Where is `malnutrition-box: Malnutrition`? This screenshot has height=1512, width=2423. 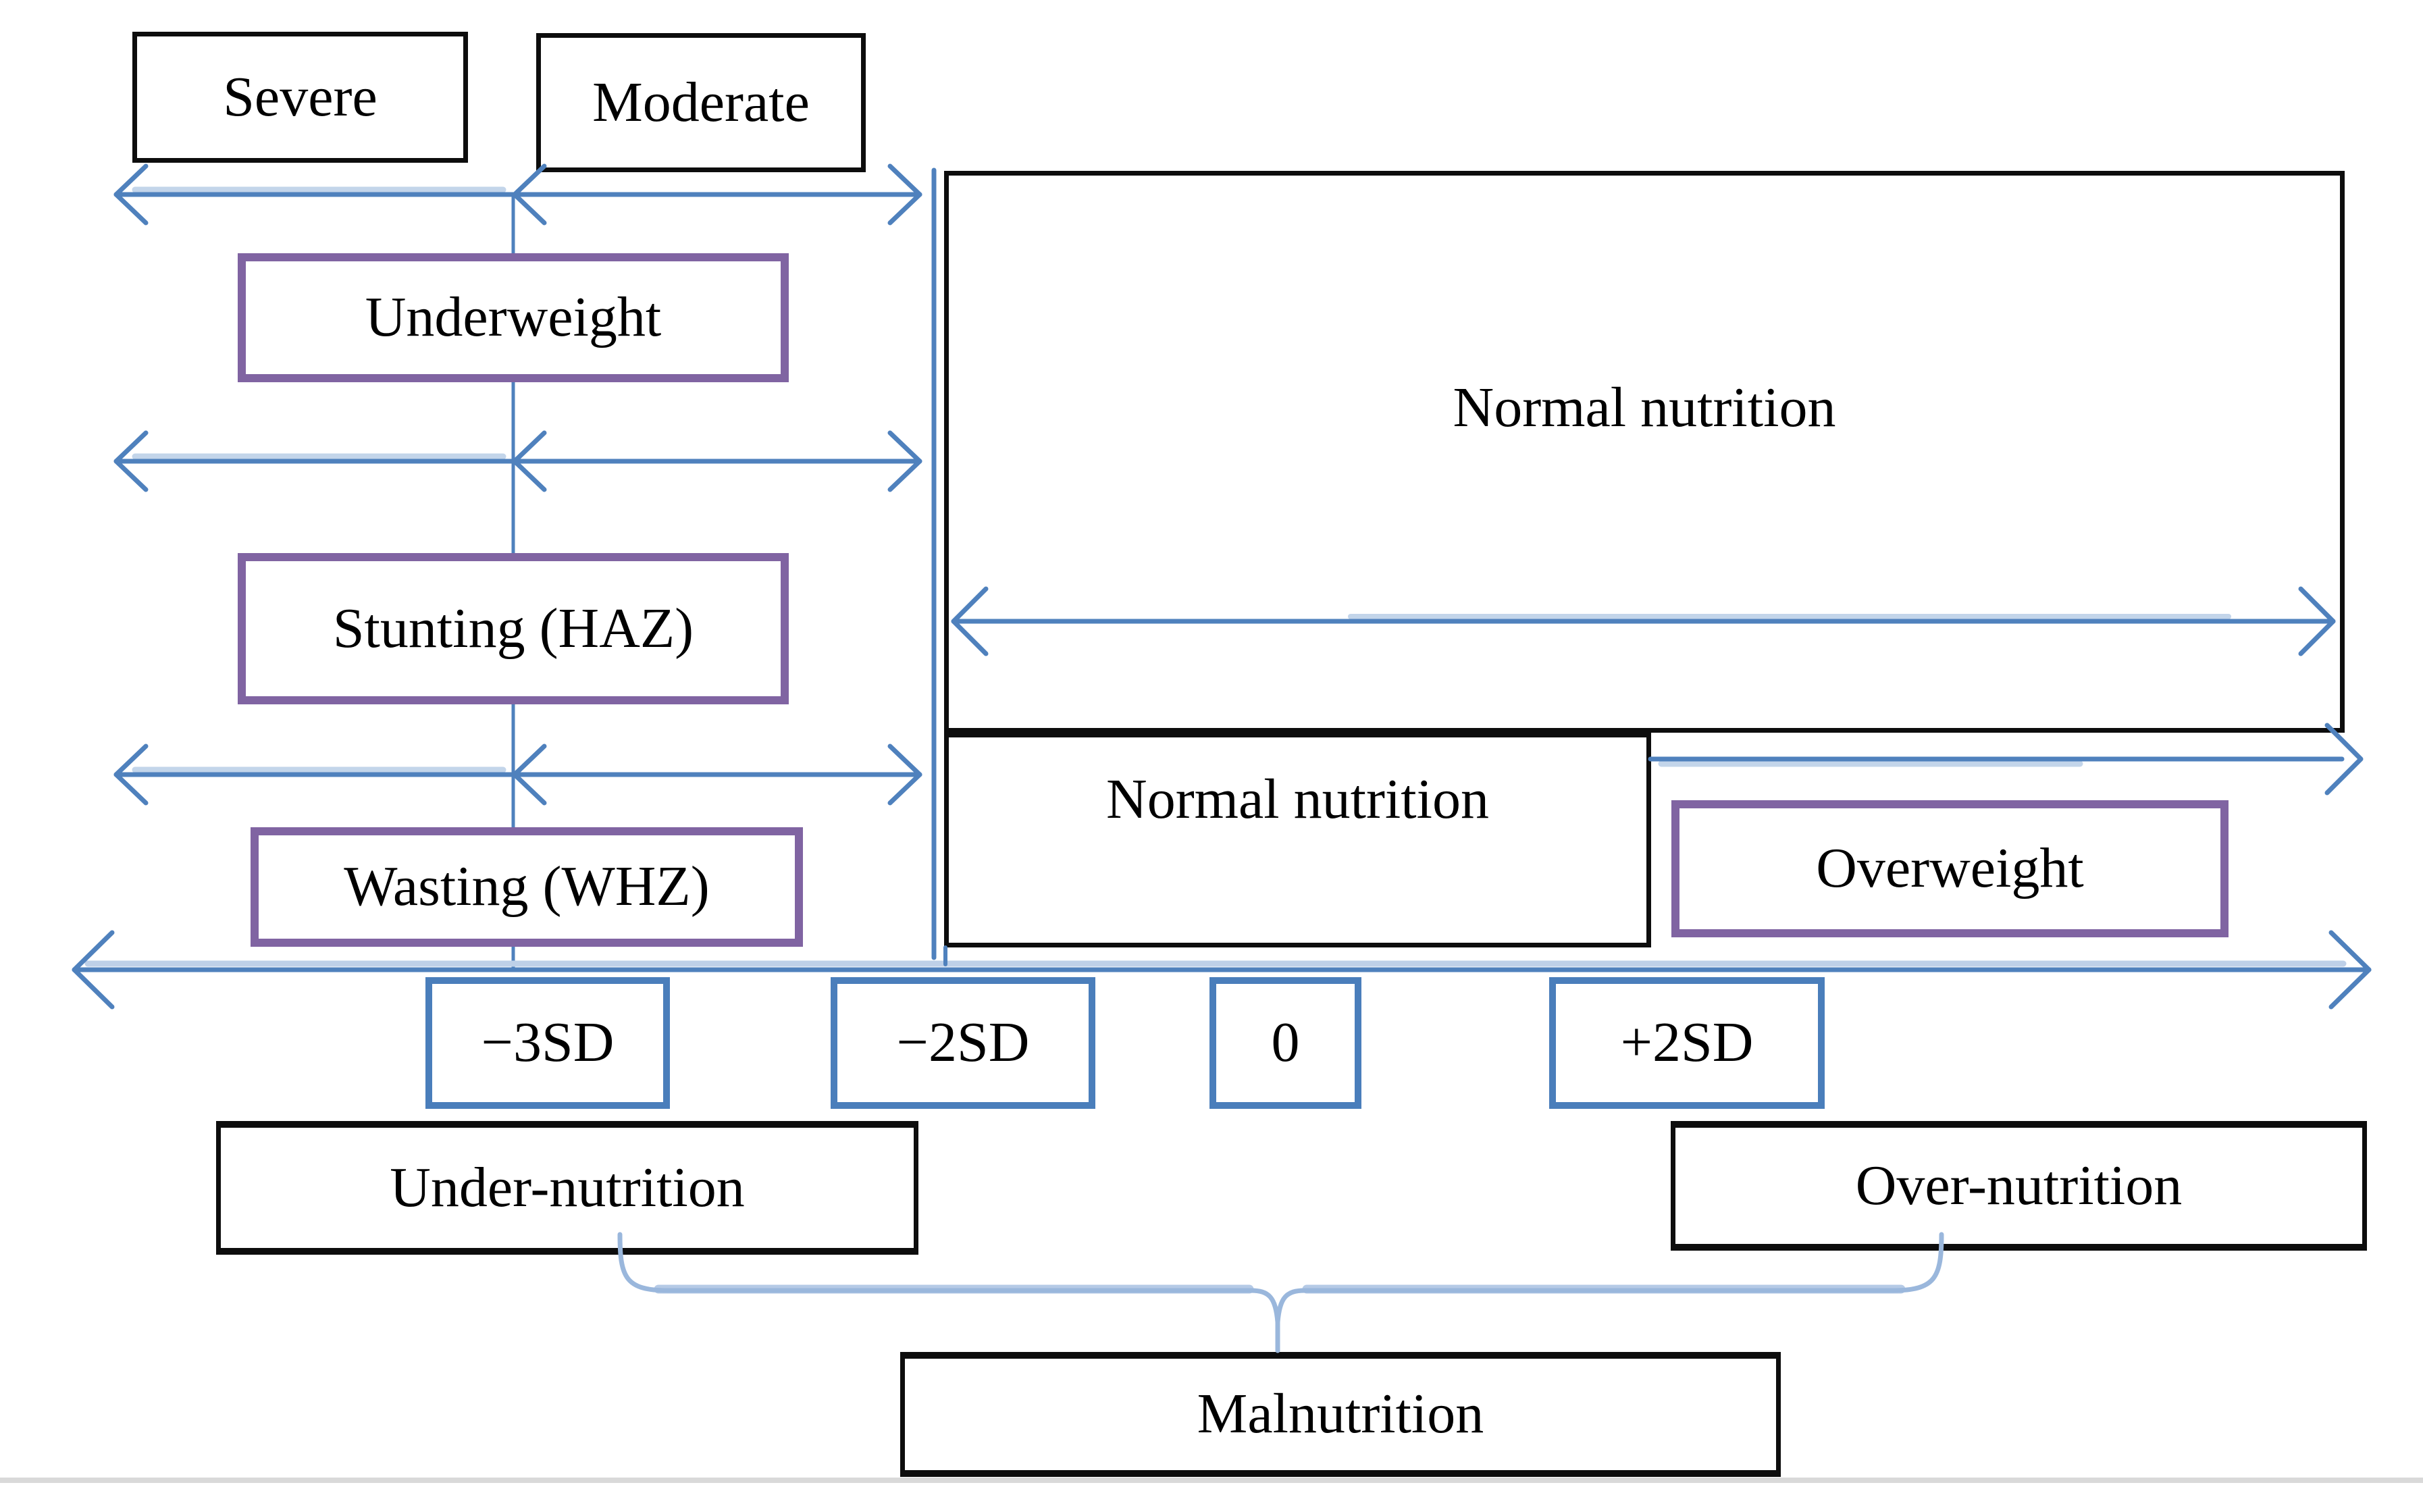
malnutrition-box: Malnutrition is located at coordinates (1340, 1414).